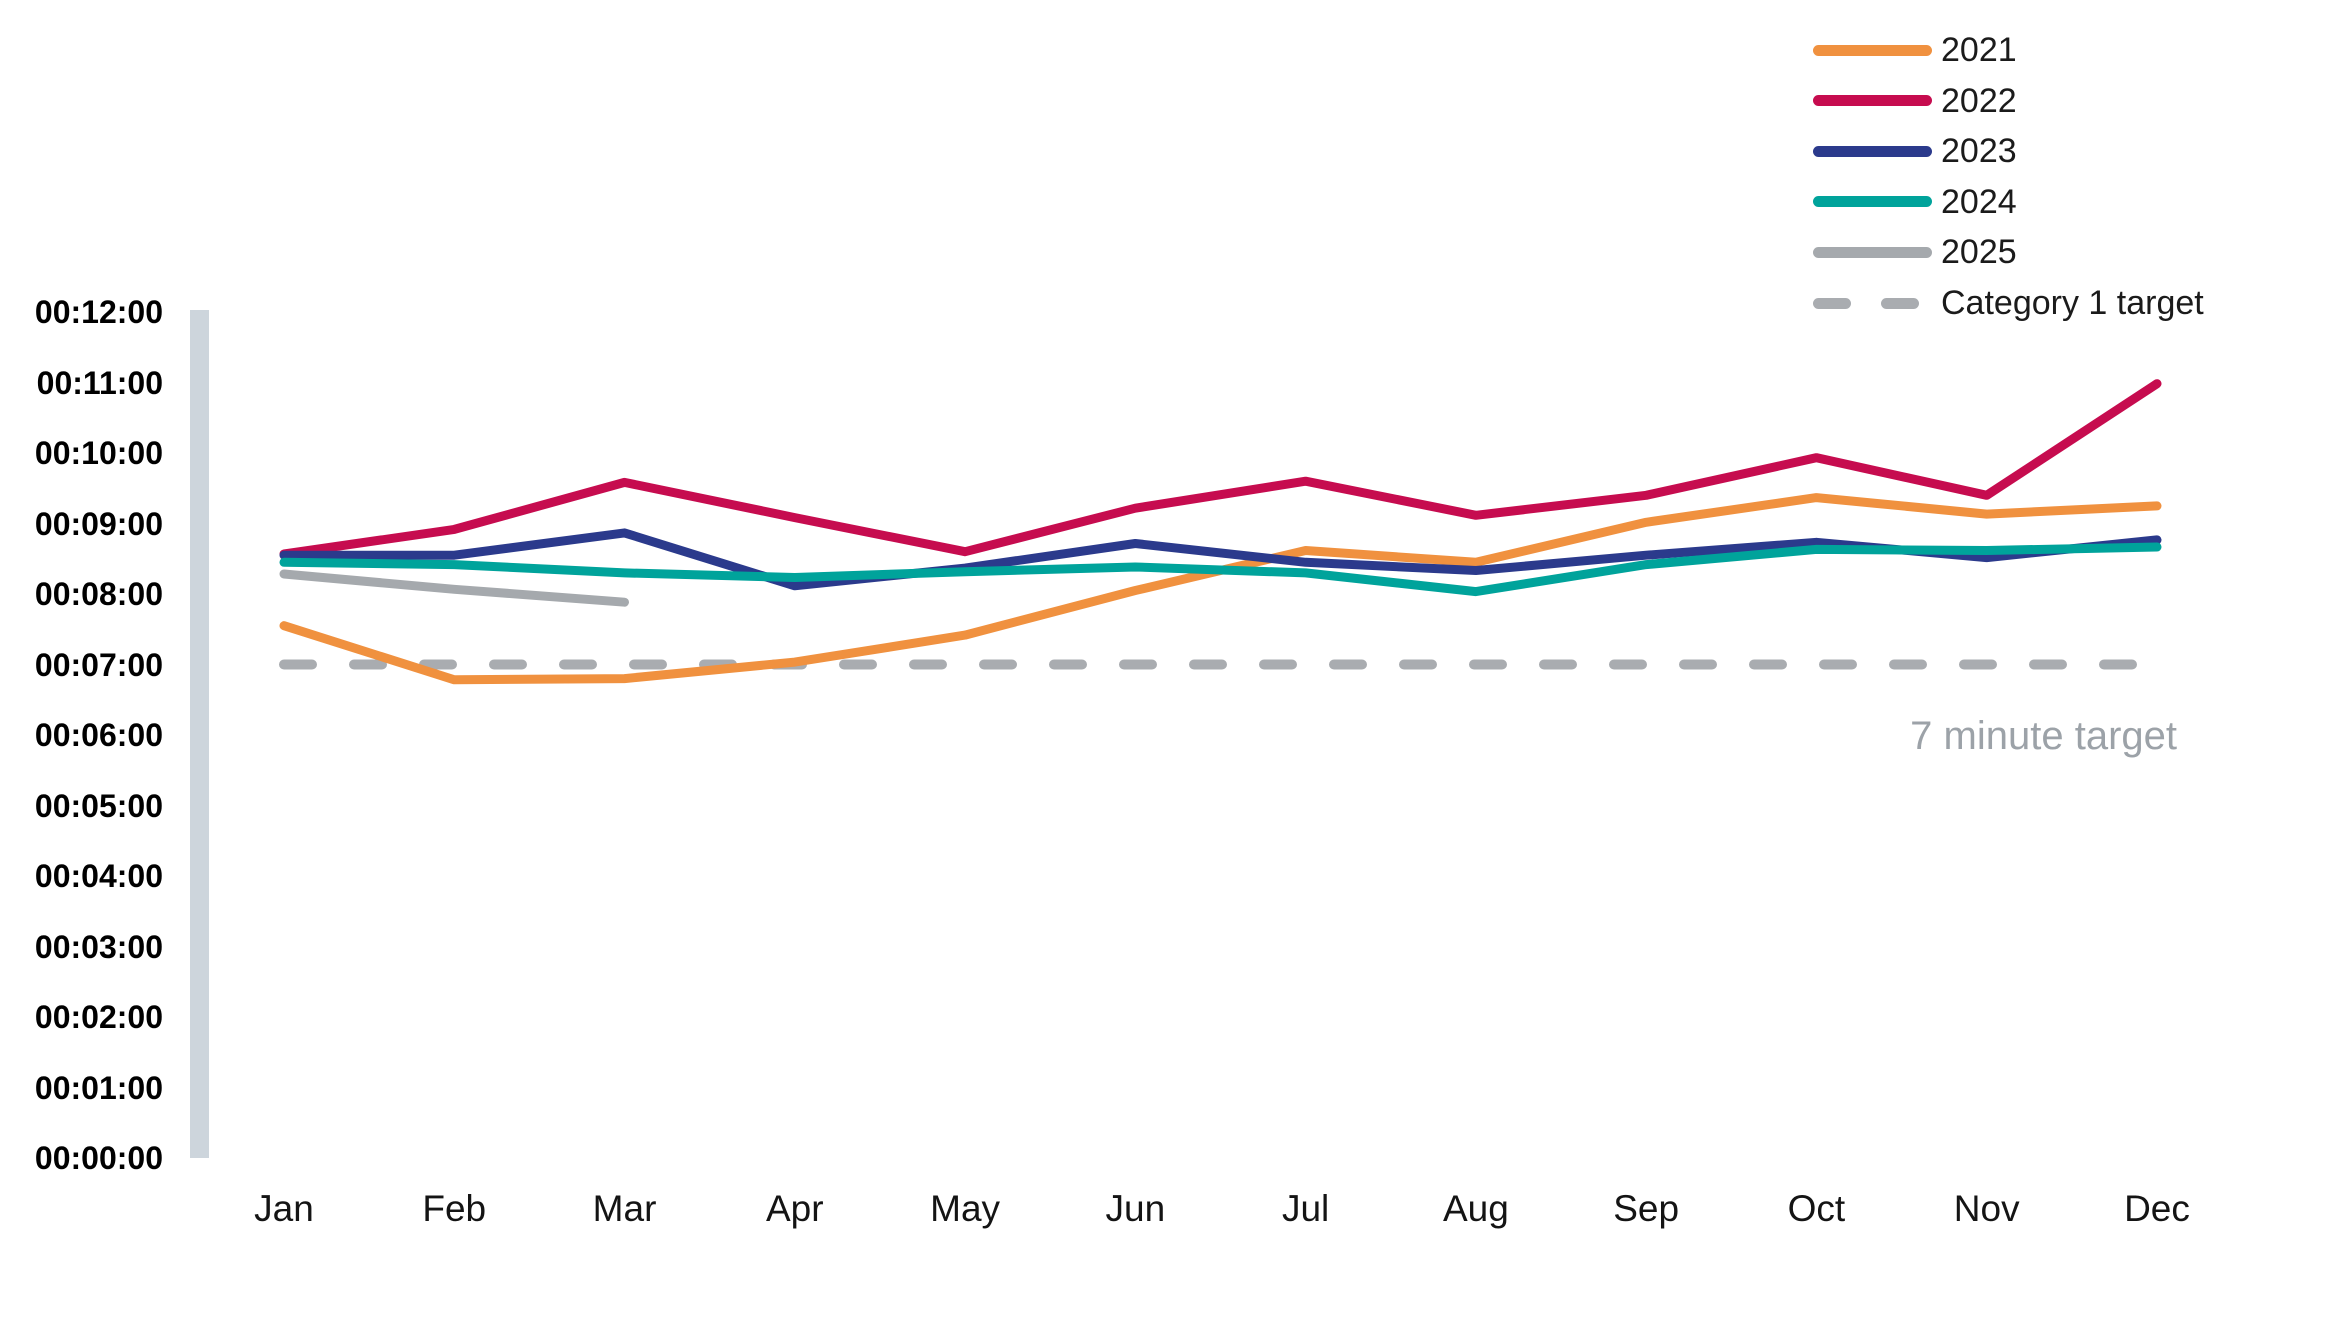 The width and height of the screenshot is (2338, 1342). I want to click on y-tick-label: 00:08:00, so click(98, 594).